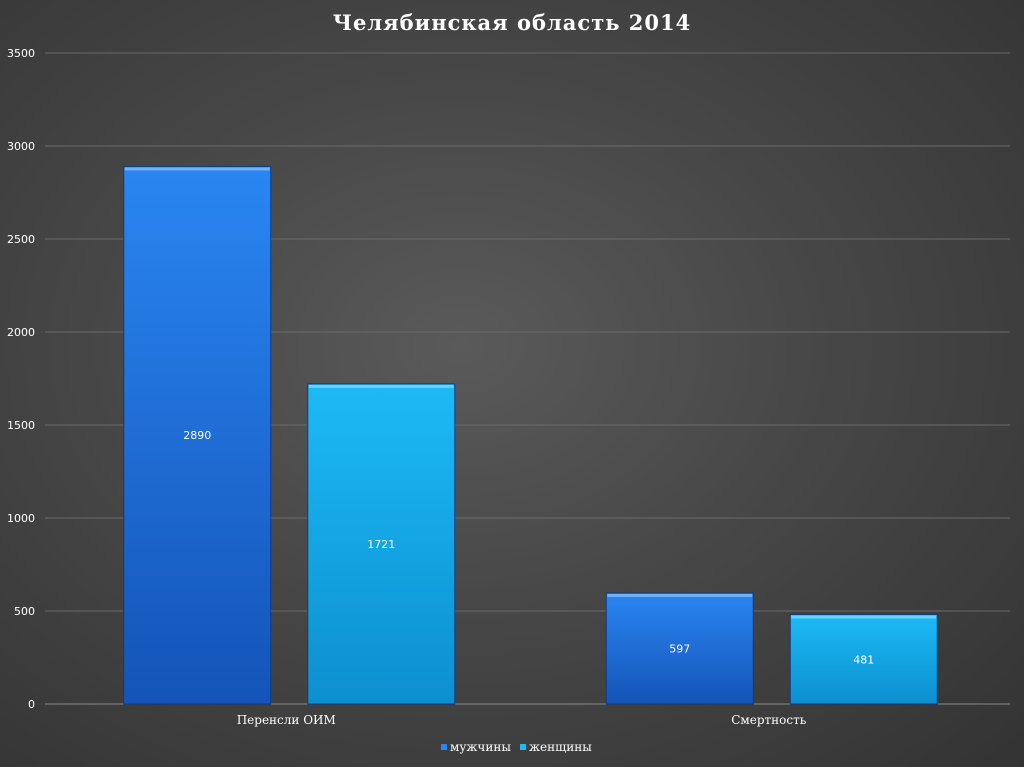 The image size is (1024, 767). I want to click on data-label: 2890, so click(197, 435).